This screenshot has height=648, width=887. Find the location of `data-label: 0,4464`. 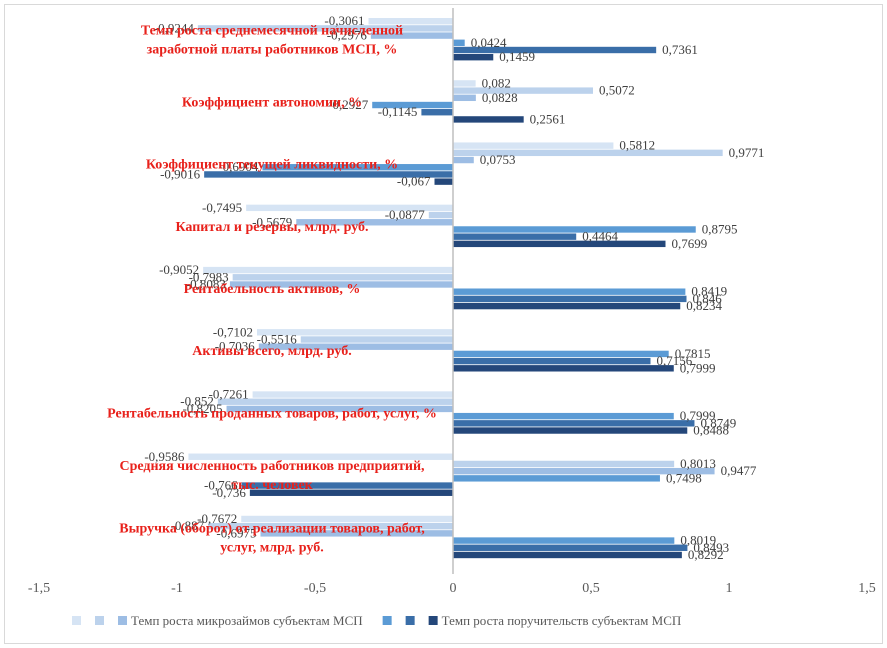

data-label: 0,4464 is located at coordinates (600, 236).